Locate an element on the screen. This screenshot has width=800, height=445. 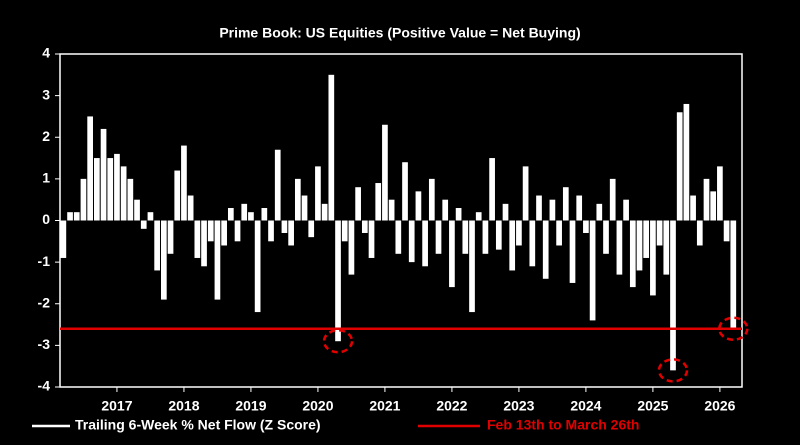
x-tick-label: 2020 is located at coordinates (317, 406).